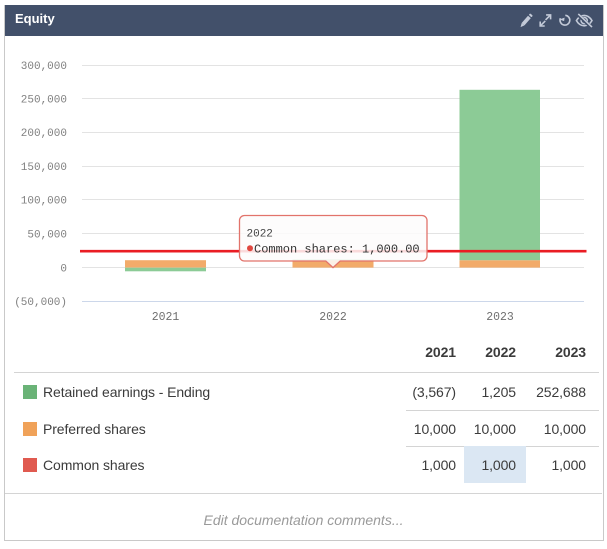 The width and height of the screenshot is (607, 549). Describe the element at coordinates (40, 303) in the screenshot. I see `svg-text: (50,000)` at that location.